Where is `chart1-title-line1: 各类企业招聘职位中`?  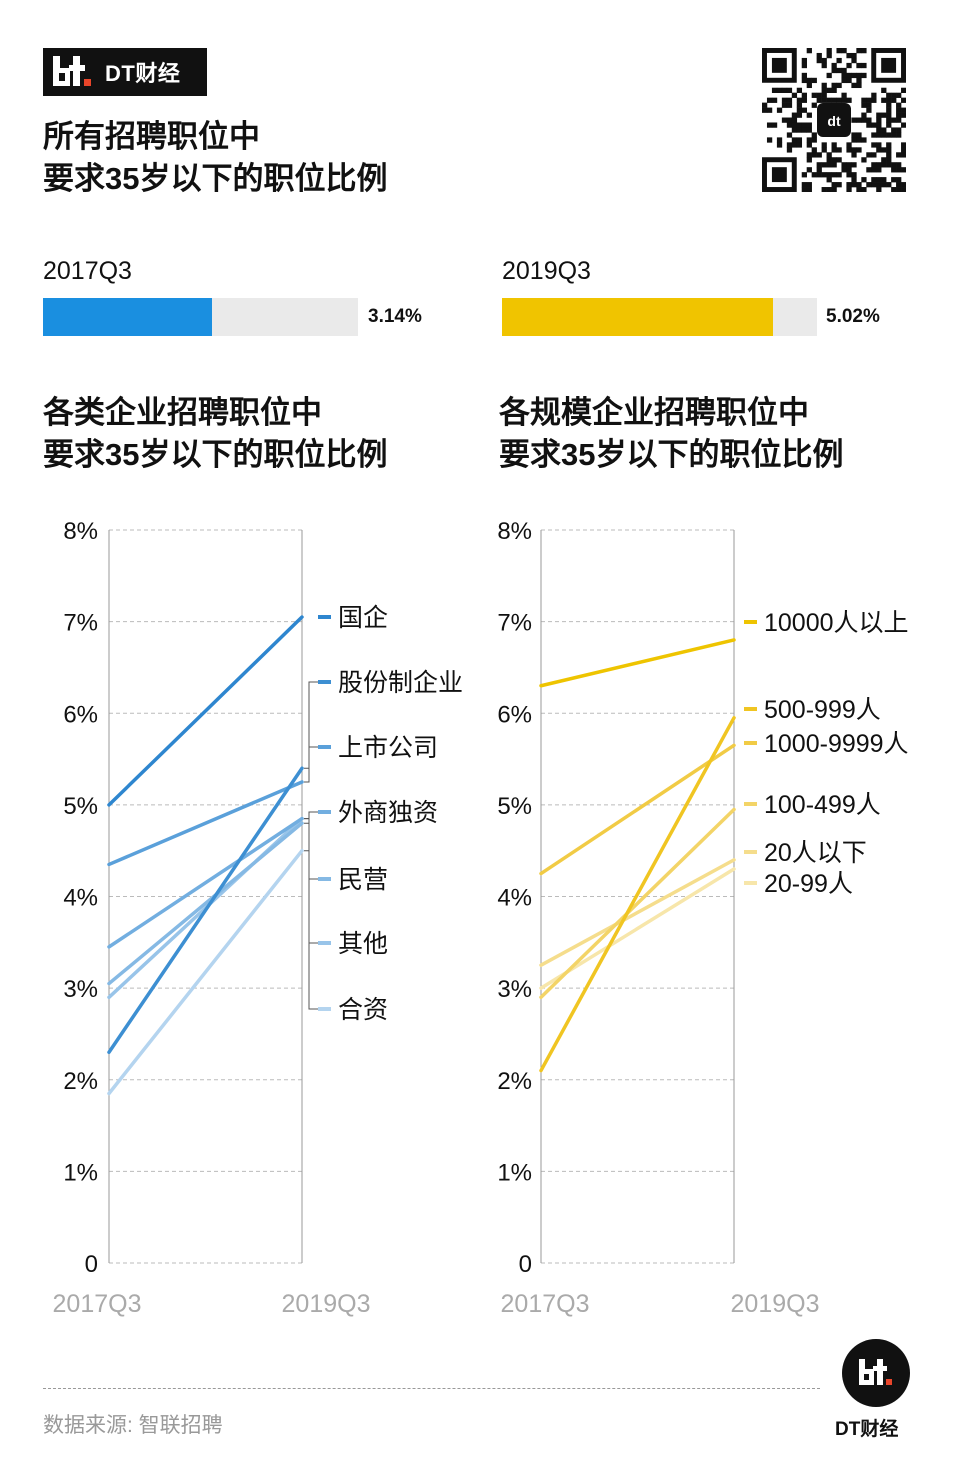
chart1-title-line1: 各类企业招聘职位中 is located at coordinates (182, 412).